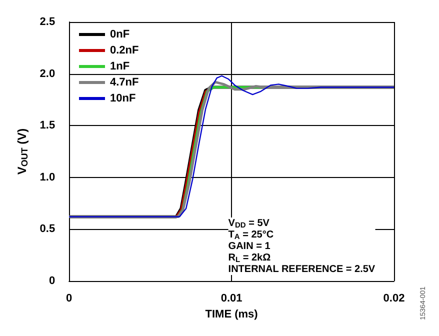 The image size is (439, 336). What do you see at coordinates (394, 298) in the screenshot?
I see `x-tick-label: 0.02` at bounding box center [394, 298].